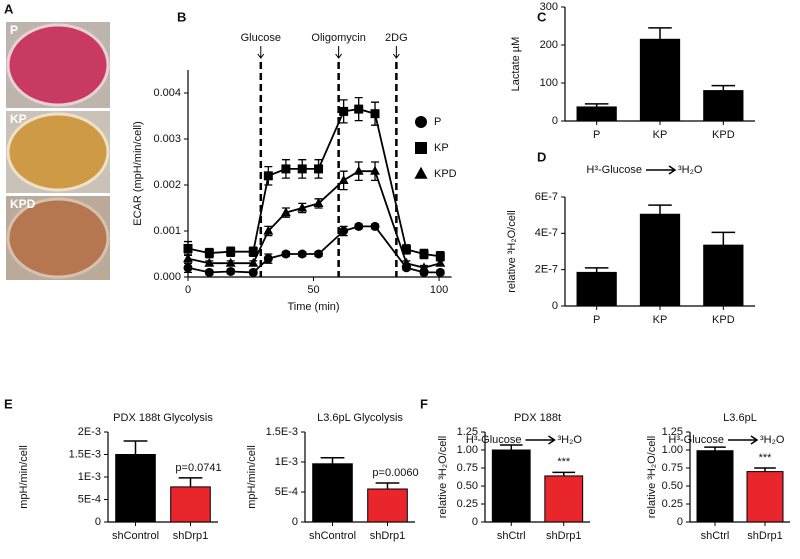 The height and width of the screenshot is (559, 800). Describe the element at coordinates (261, 38) in the screenshot. I see `event-label: Glucose` at that location.